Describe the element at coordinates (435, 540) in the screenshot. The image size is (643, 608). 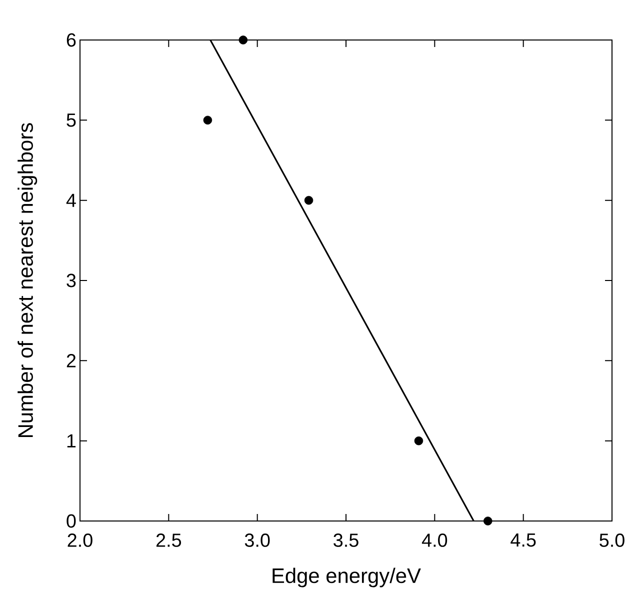
I see `x-tick-label: 4.0` at that location.